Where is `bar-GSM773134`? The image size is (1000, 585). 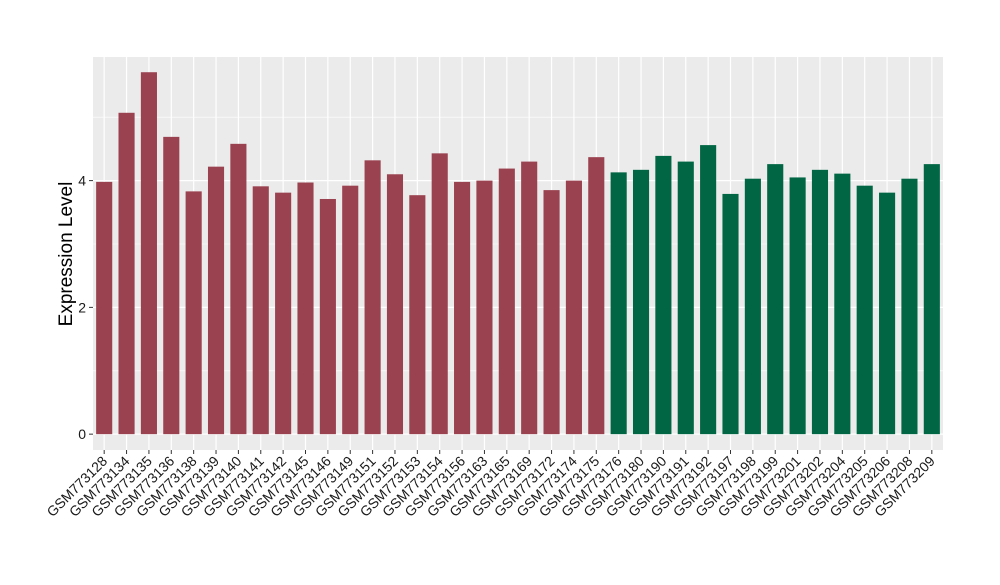 bar-GSM773134 is located at coordinates (126, 273).